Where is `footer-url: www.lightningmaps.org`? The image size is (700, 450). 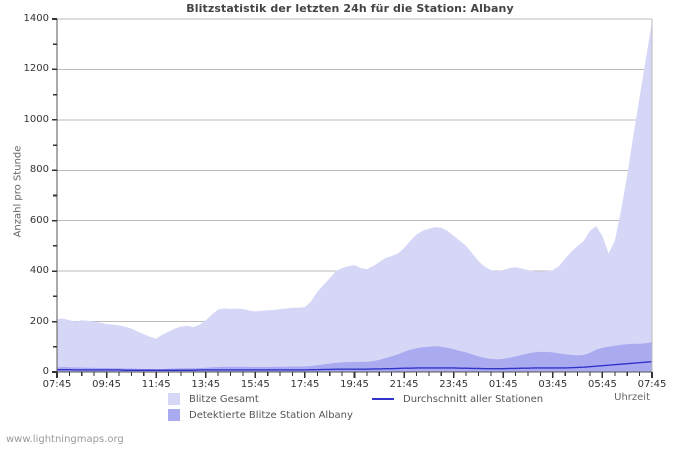 footer-url: www.lightningmaps.org is located at coordinates (65, 439).